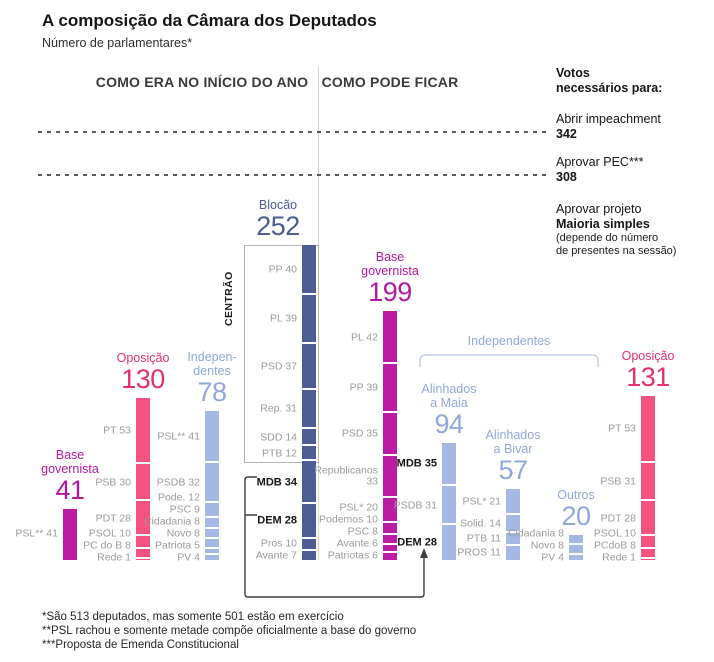 Image resolution: width=714 pixels, height=662 pixels. I want to click on vote-item-label: Aprovar PEC***, so click(600, 162).